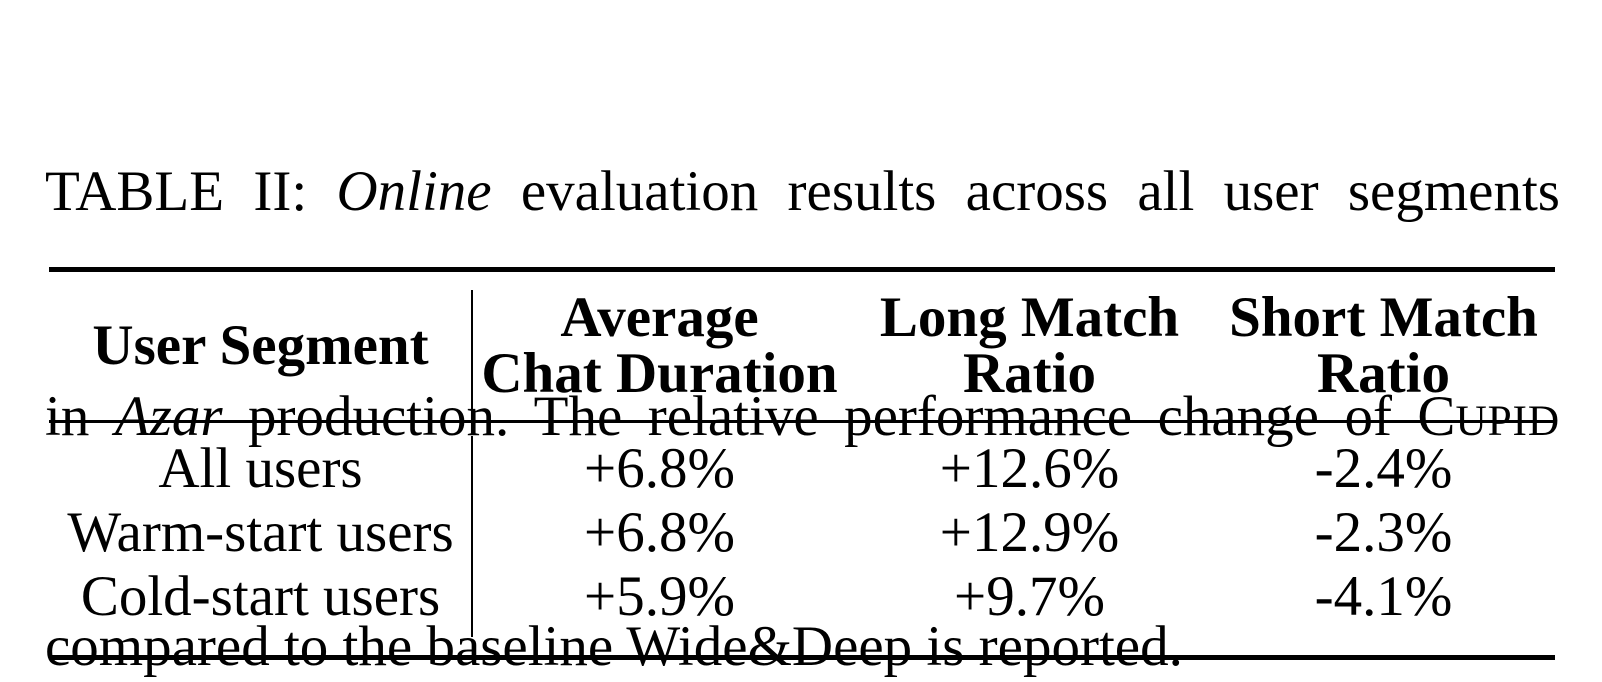  What do you see at coordinates (802, 657) in the screenshot?
I see `table-bottom-rule` at bounding box center [802, 657].